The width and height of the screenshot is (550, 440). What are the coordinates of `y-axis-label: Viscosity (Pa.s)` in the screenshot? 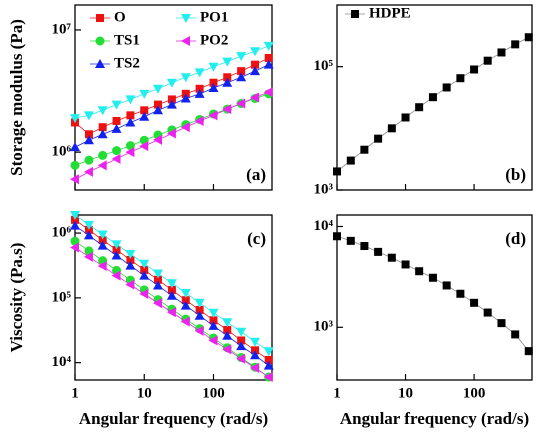 It's located at (16, 298).